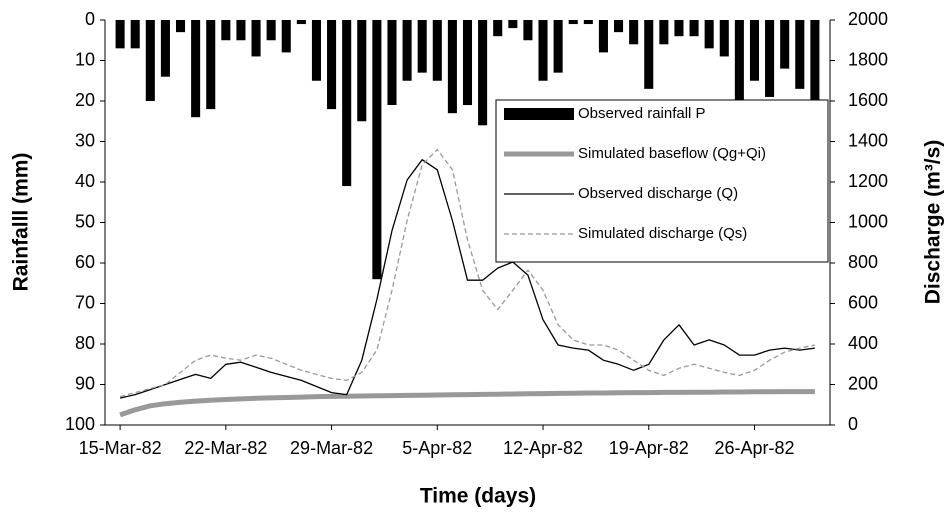 This screenshot has width=950, height=520. I want to click on y2-tick-label: 800, so click(863, 262).